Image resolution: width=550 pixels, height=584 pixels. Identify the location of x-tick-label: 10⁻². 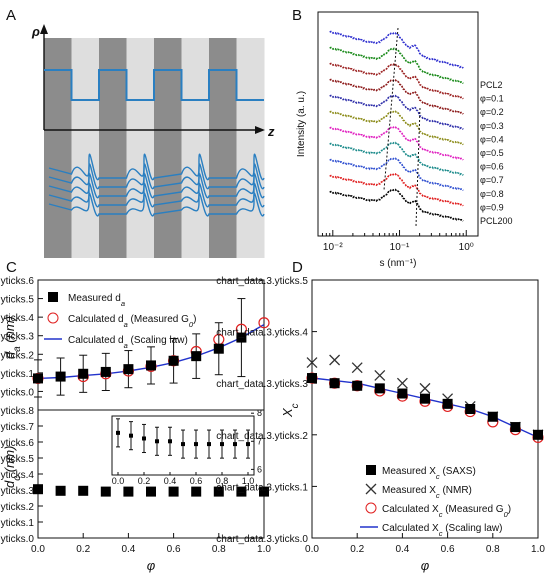
(333, 247).